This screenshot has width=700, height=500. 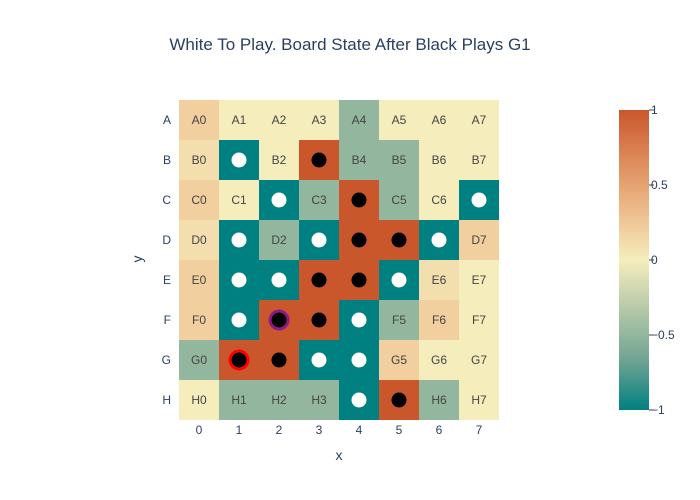 I want to click on cell-label: G0, so click(x=199, y=360).